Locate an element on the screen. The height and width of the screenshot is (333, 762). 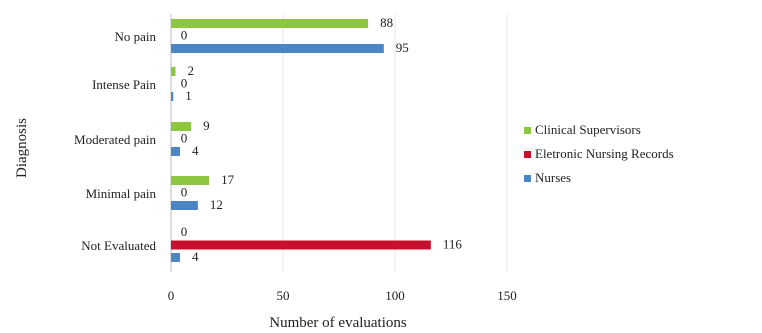
data-label: 17 is located at coordinates (228, 179).